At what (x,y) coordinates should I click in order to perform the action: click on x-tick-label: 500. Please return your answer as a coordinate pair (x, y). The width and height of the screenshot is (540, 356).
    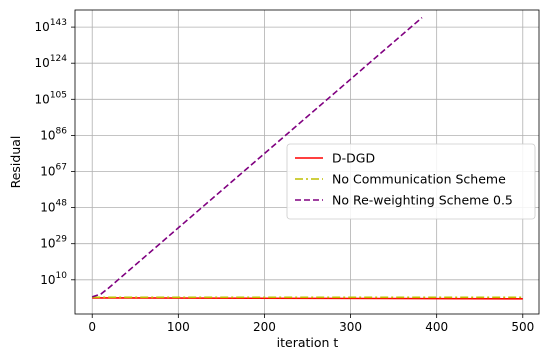
    Looking at the image, I should click on (522, 327).